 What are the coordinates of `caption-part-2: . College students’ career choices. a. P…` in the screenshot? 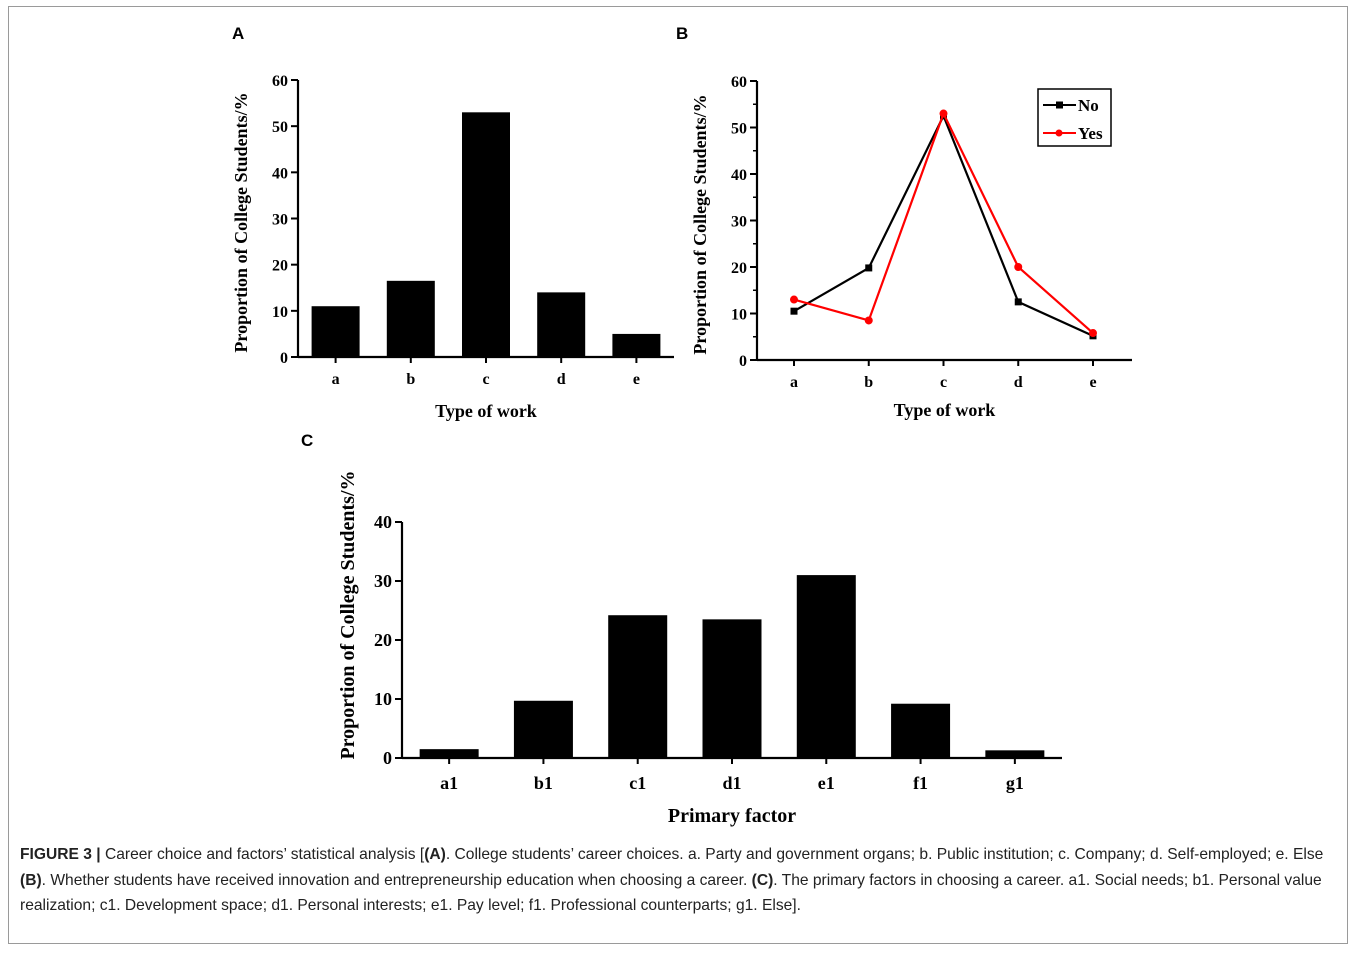 It's located at (884, 854).